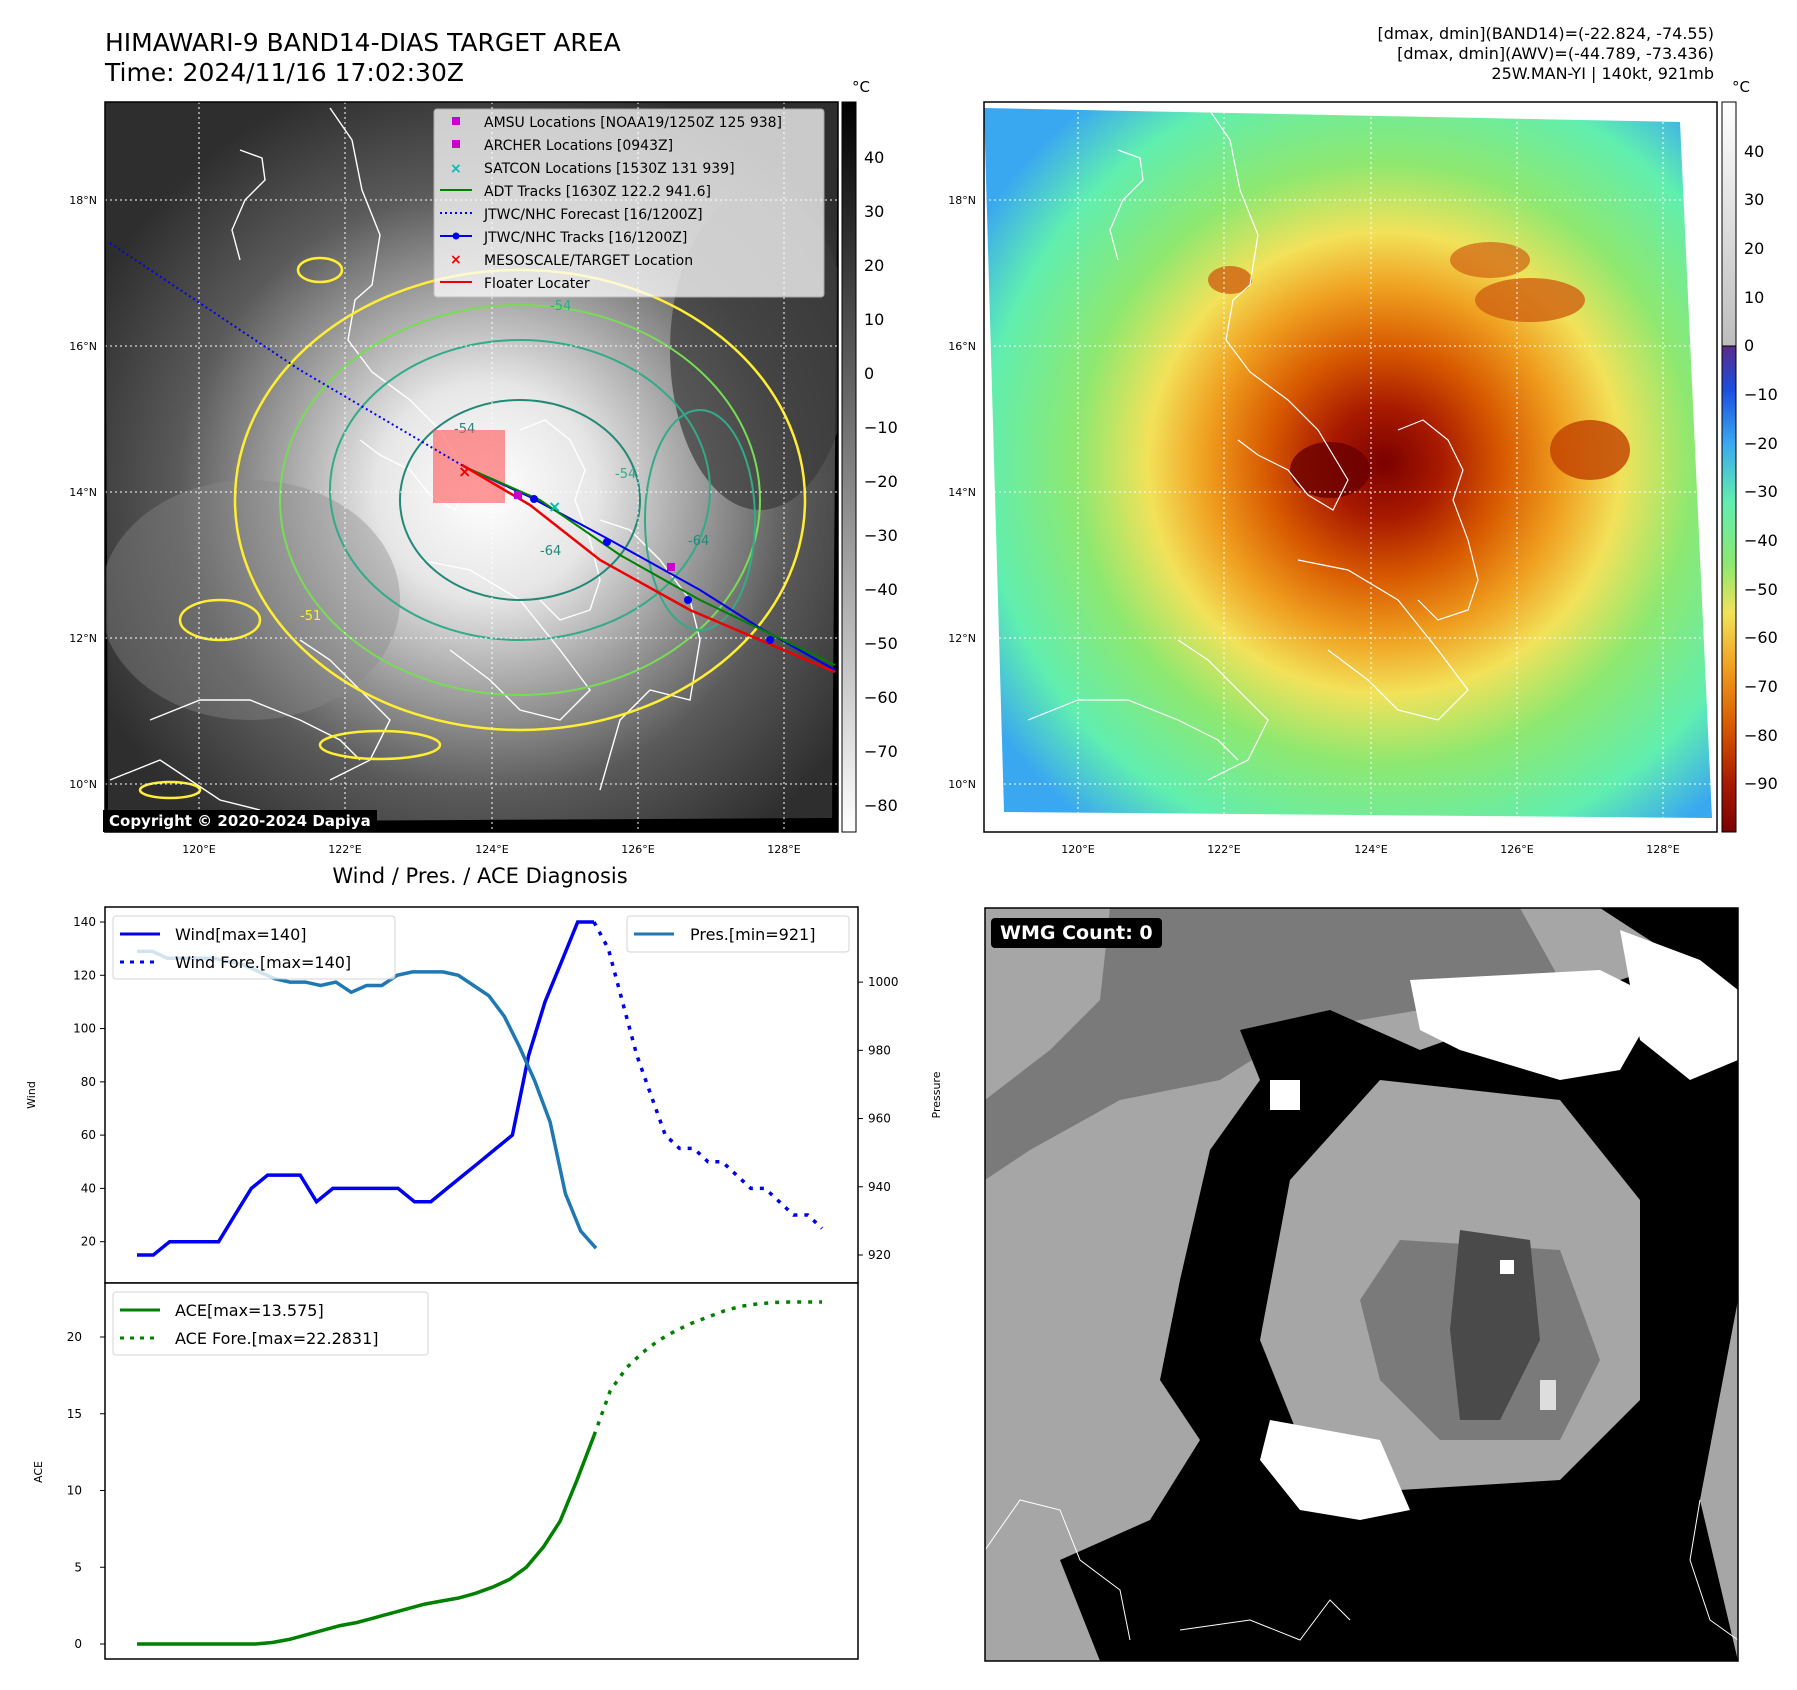  Describe the element at coordinates (74, 1414) in the screenshot. I see `ace-tick-label: 15` at that location.